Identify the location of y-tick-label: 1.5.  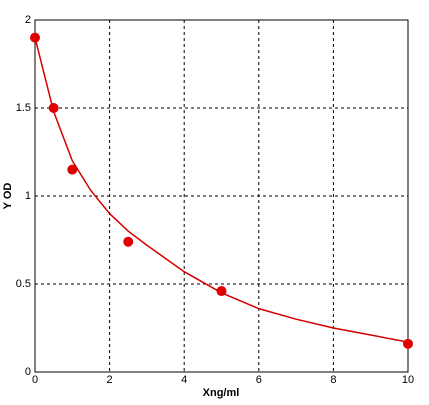
(23, 108).